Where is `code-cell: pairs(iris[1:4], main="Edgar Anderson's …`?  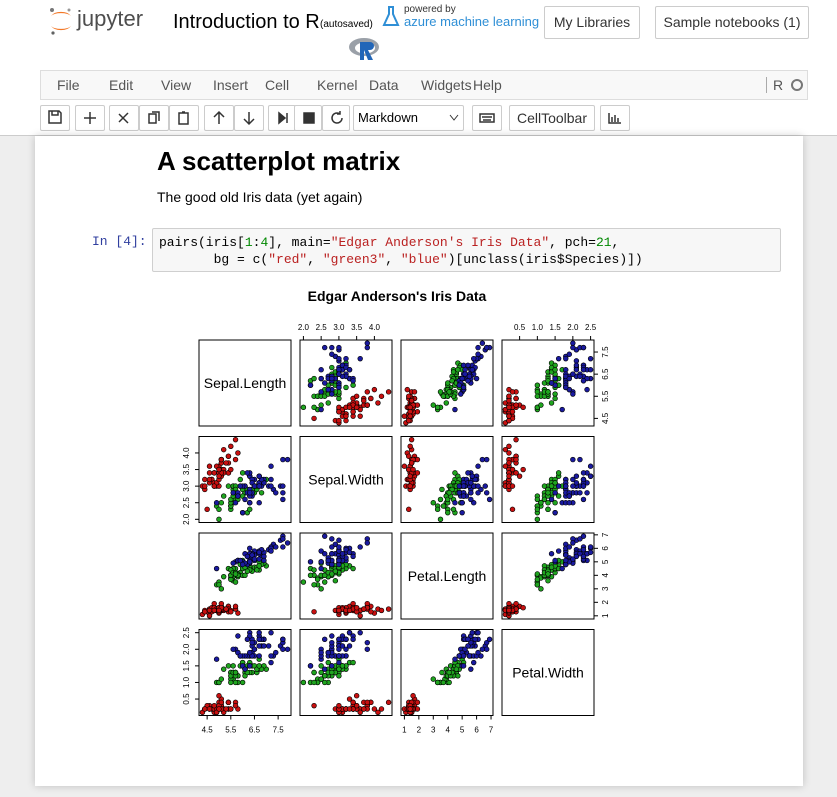 code-cell: pairs(iris[1:4], main="Edgar Anderson's … is located at coordinates (466, 250).